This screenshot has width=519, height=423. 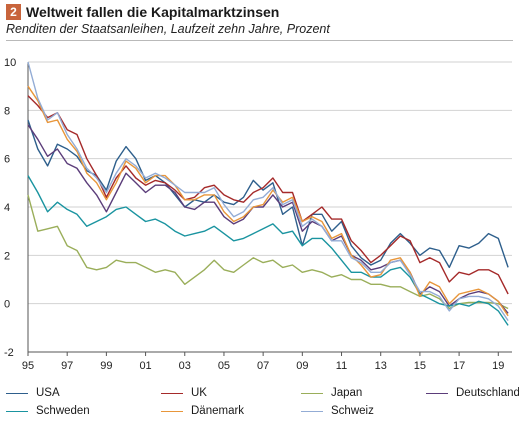 I want to click on legend-label: Deutschland, so click(x=487, y=393).